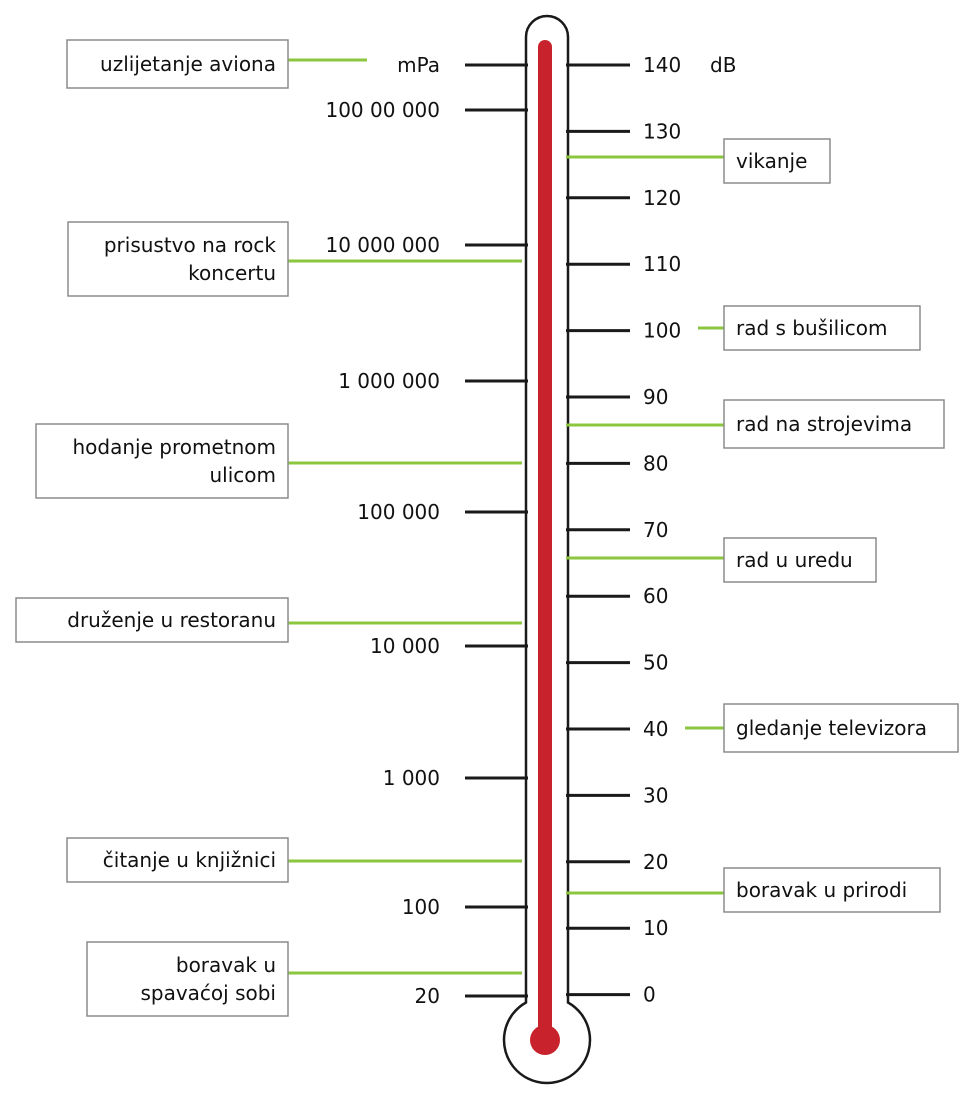  What do you see at coordinates (662, 264) in the screenshot?
I see `right-scale-label: 110` at bounding box center [662, 264].